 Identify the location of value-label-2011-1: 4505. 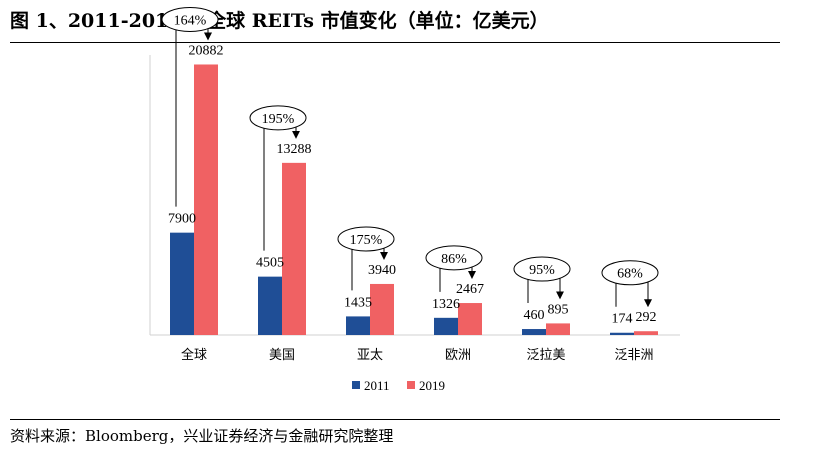
(270, 263).